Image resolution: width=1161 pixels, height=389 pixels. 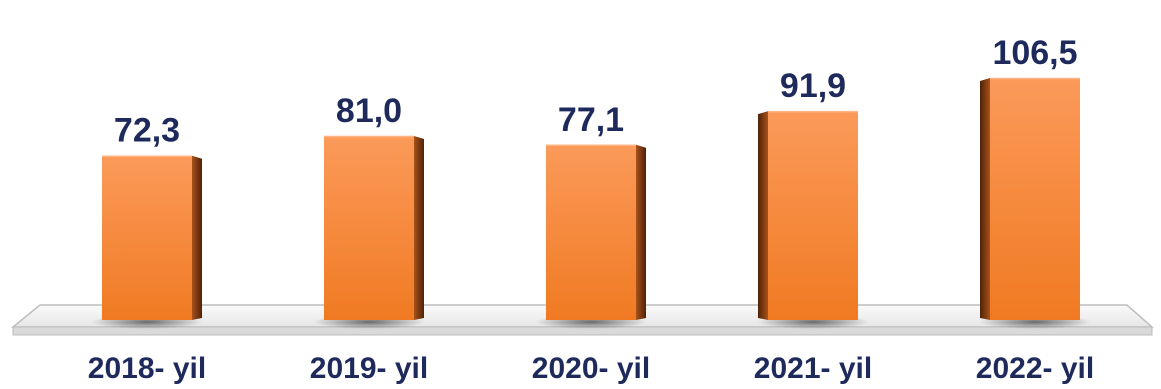 I want to click on floor-edge, so click(x=582, y=331).